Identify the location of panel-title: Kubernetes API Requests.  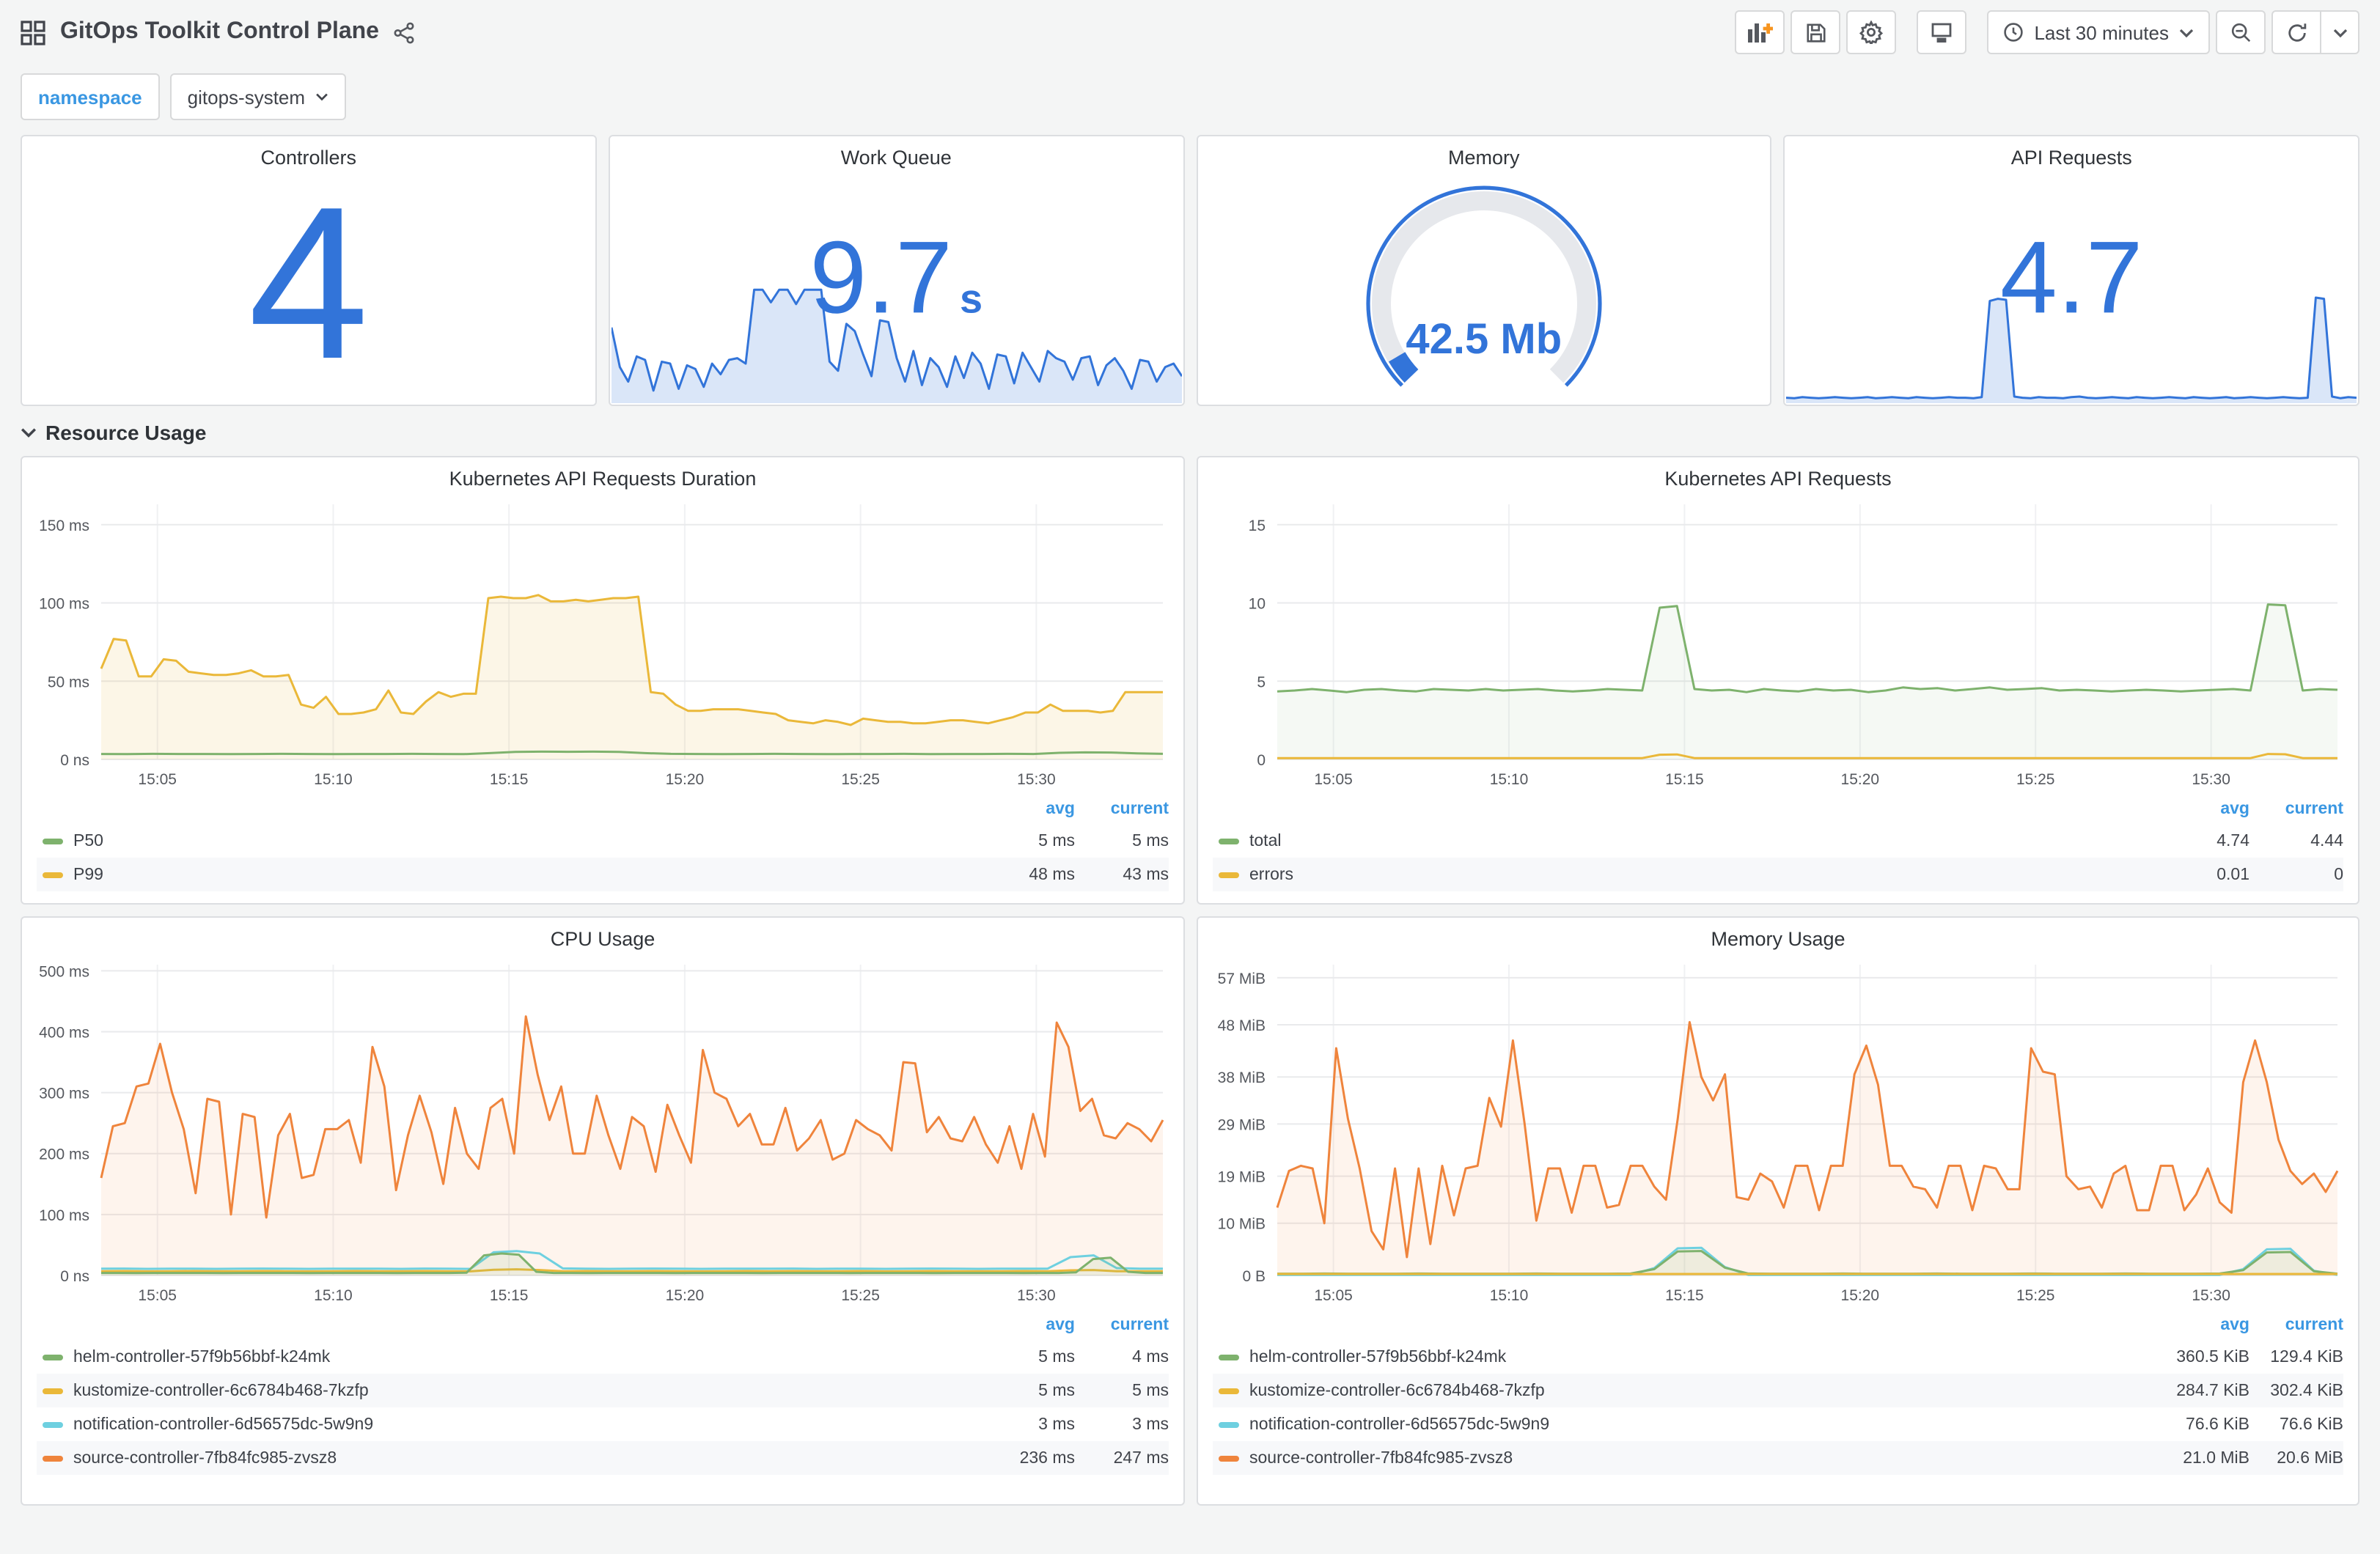
(1778, 479).